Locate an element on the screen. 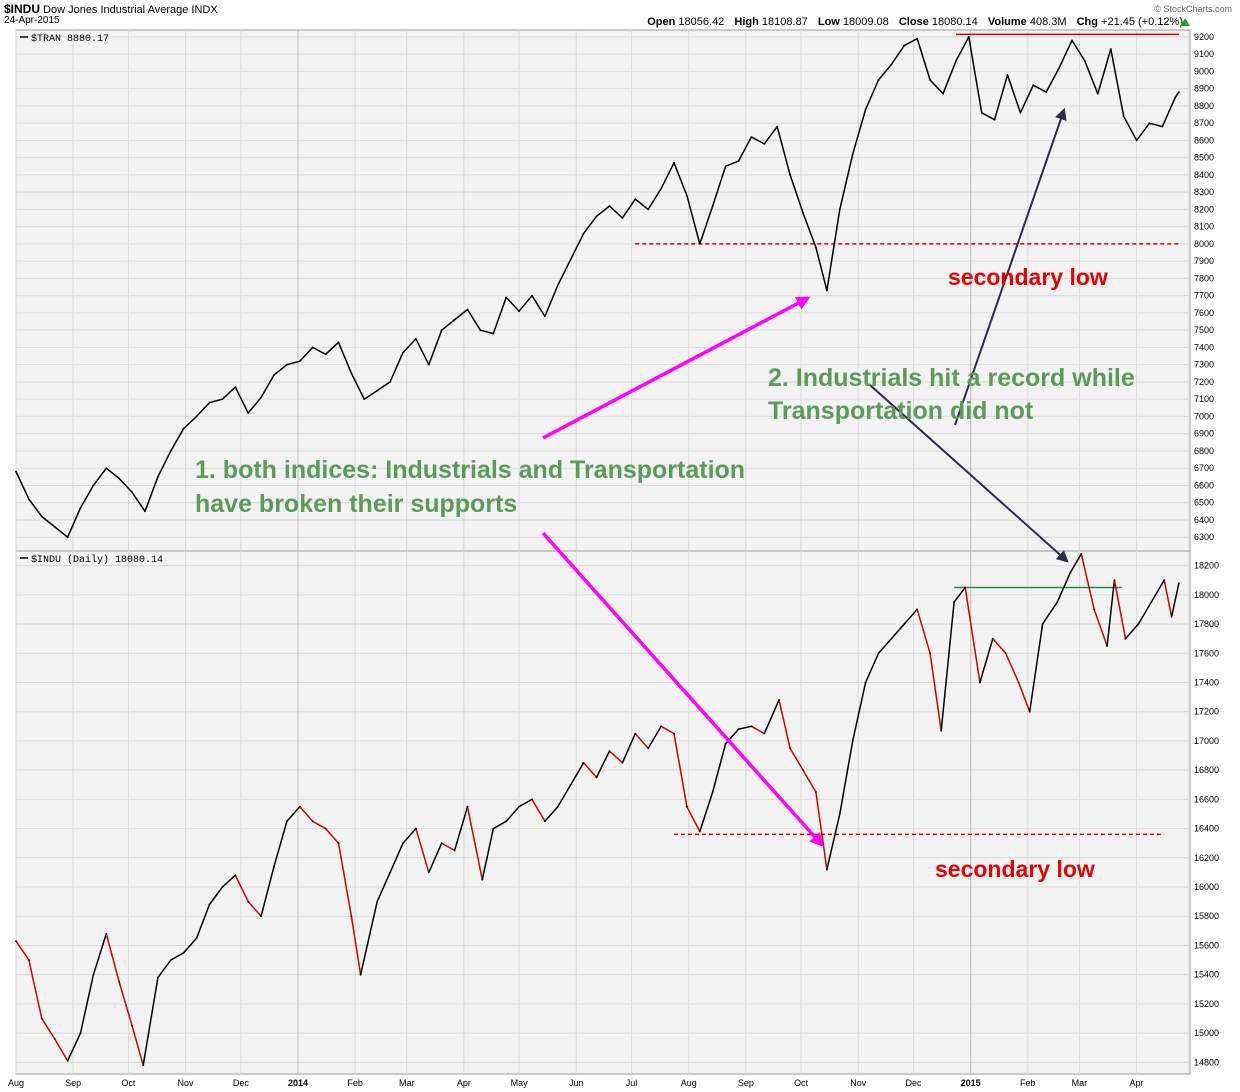  y-tick-label: 7700 is located at coordinates (1204, 296).